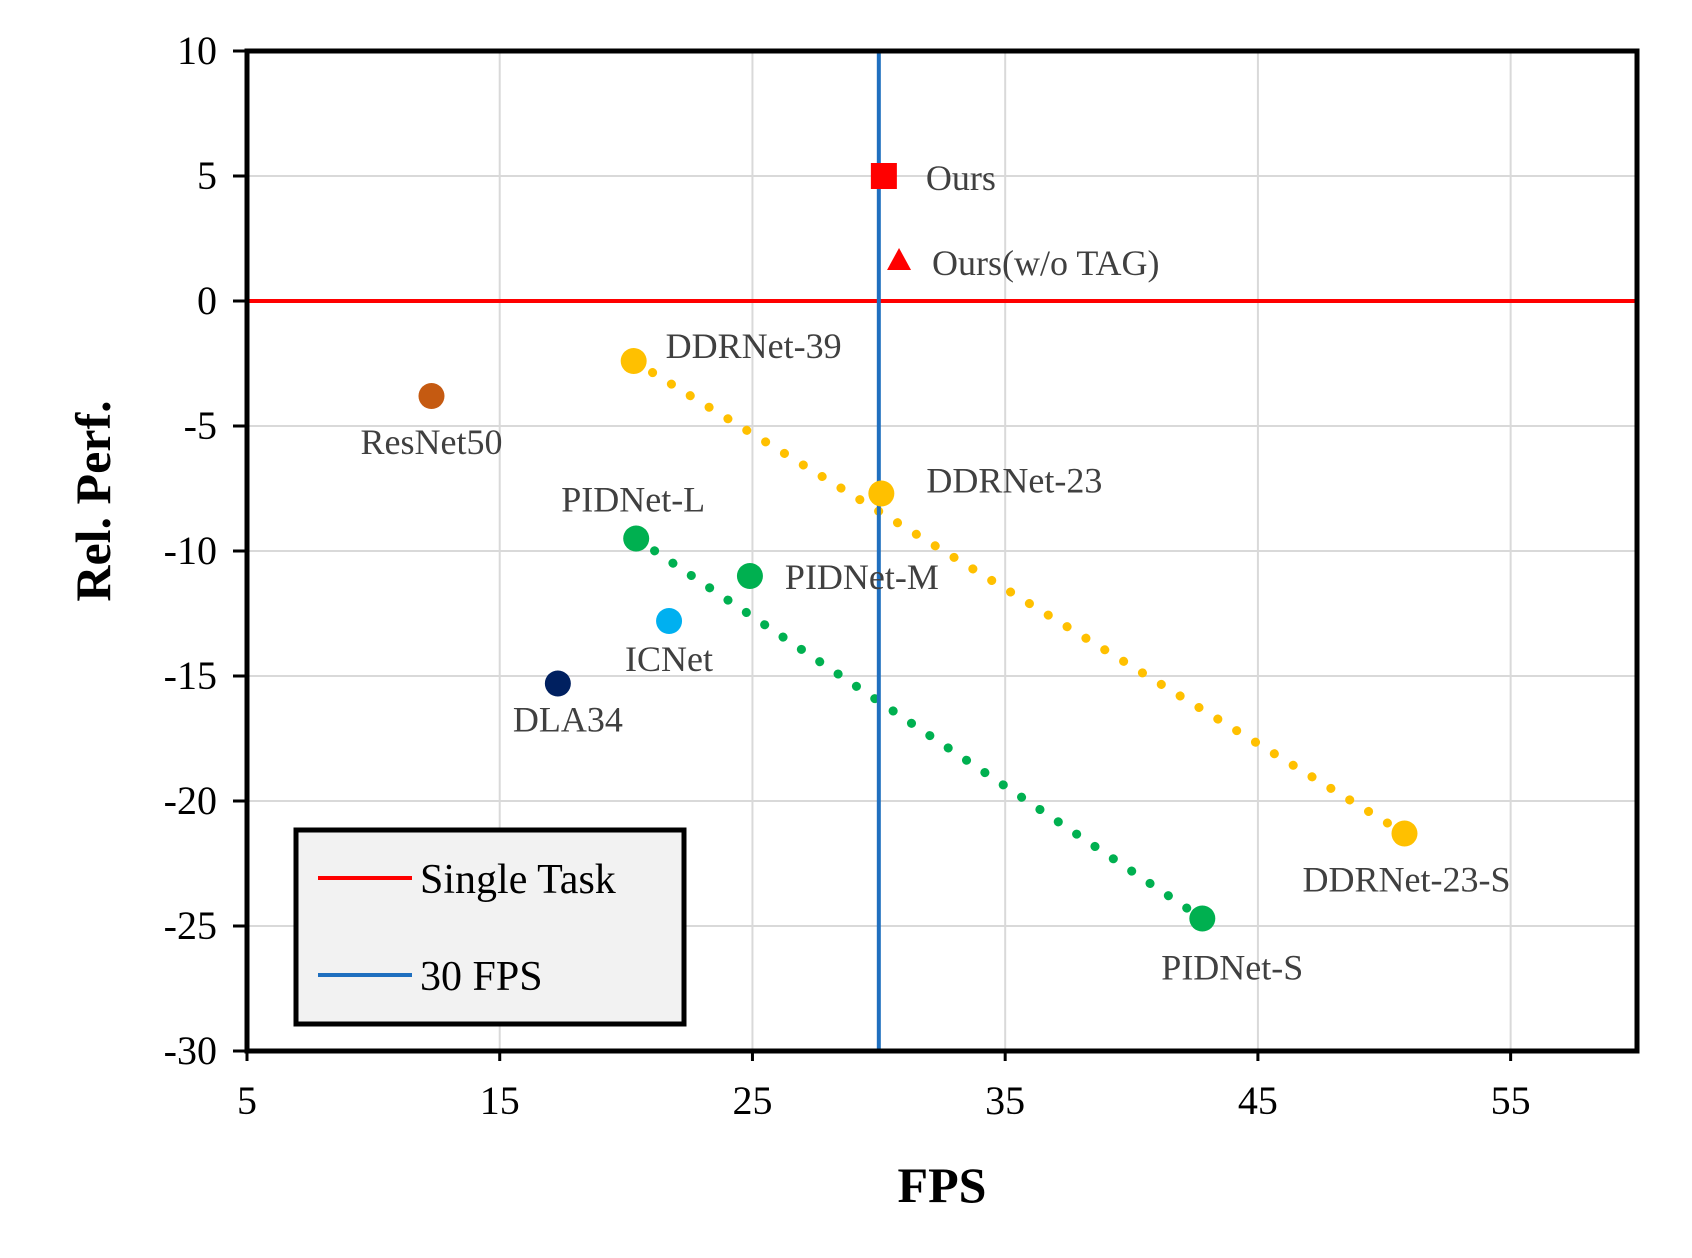 The image size is (1692, 1258). What do you see at coordinates (1202, 918) in the screenshot?
I see `point-pidnet-s` at bounding box center [1202, 918].